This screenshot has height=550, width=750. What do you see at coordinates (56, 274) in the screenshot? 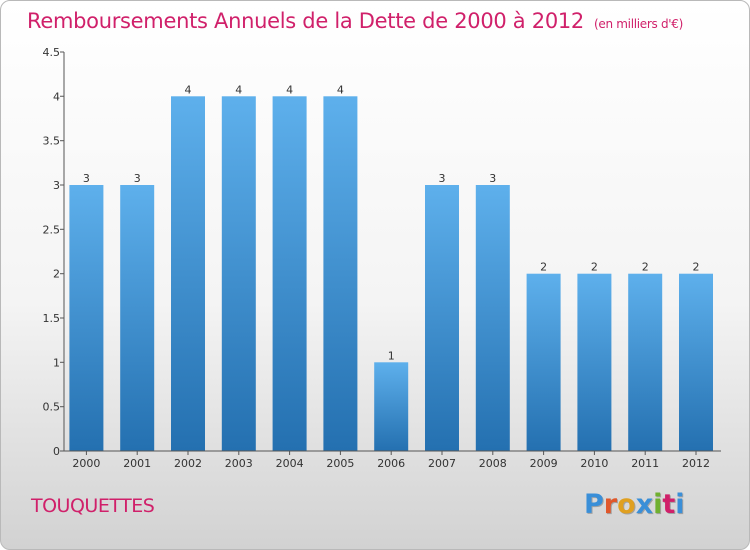
I see `y-tick-label-2: 2` at bounding box center [56, 274].